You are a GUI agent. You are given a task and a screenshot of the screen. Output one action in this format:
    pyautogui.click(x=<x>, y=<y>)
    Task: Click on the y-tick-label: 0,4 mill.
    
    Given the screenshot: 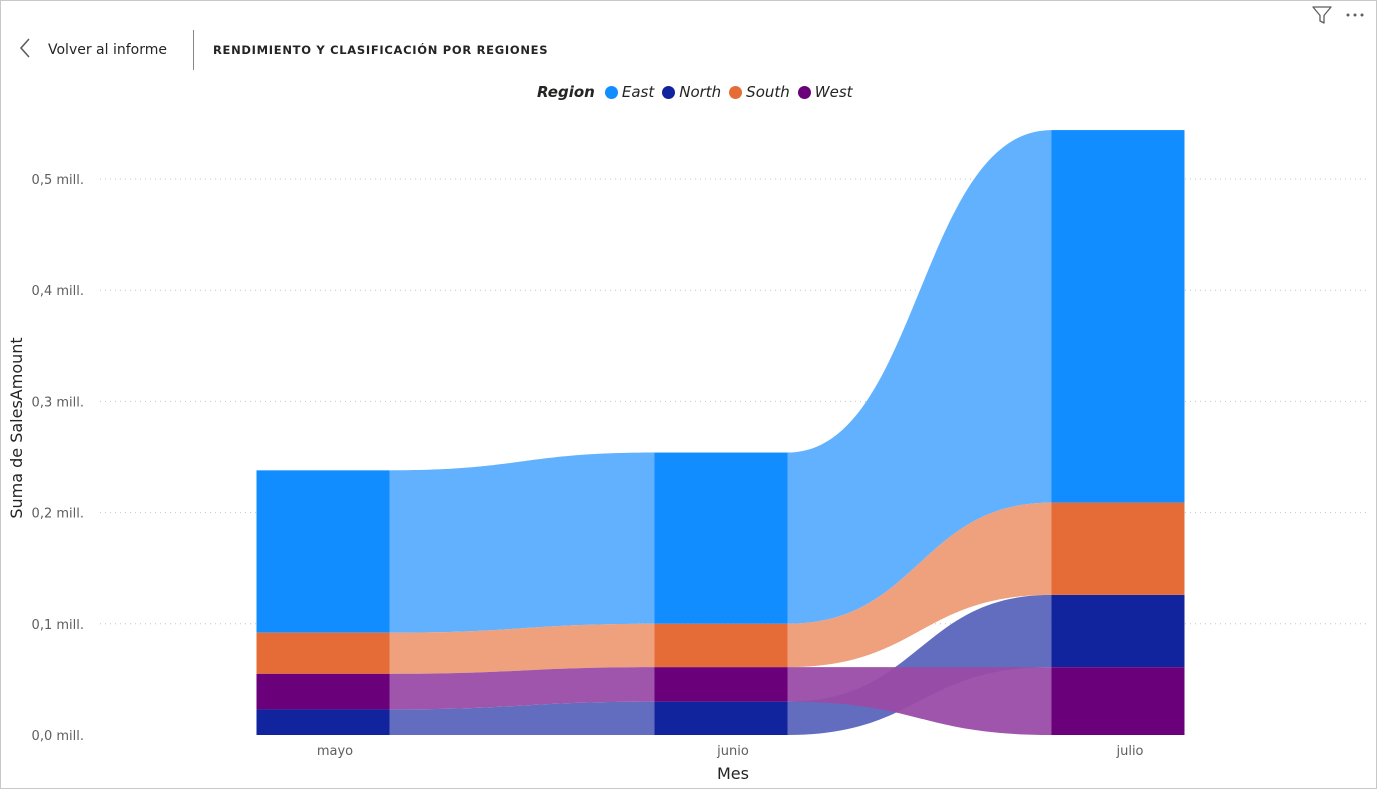 What is the action you would take?
    pyautogui.click(x=58, y=291)
    